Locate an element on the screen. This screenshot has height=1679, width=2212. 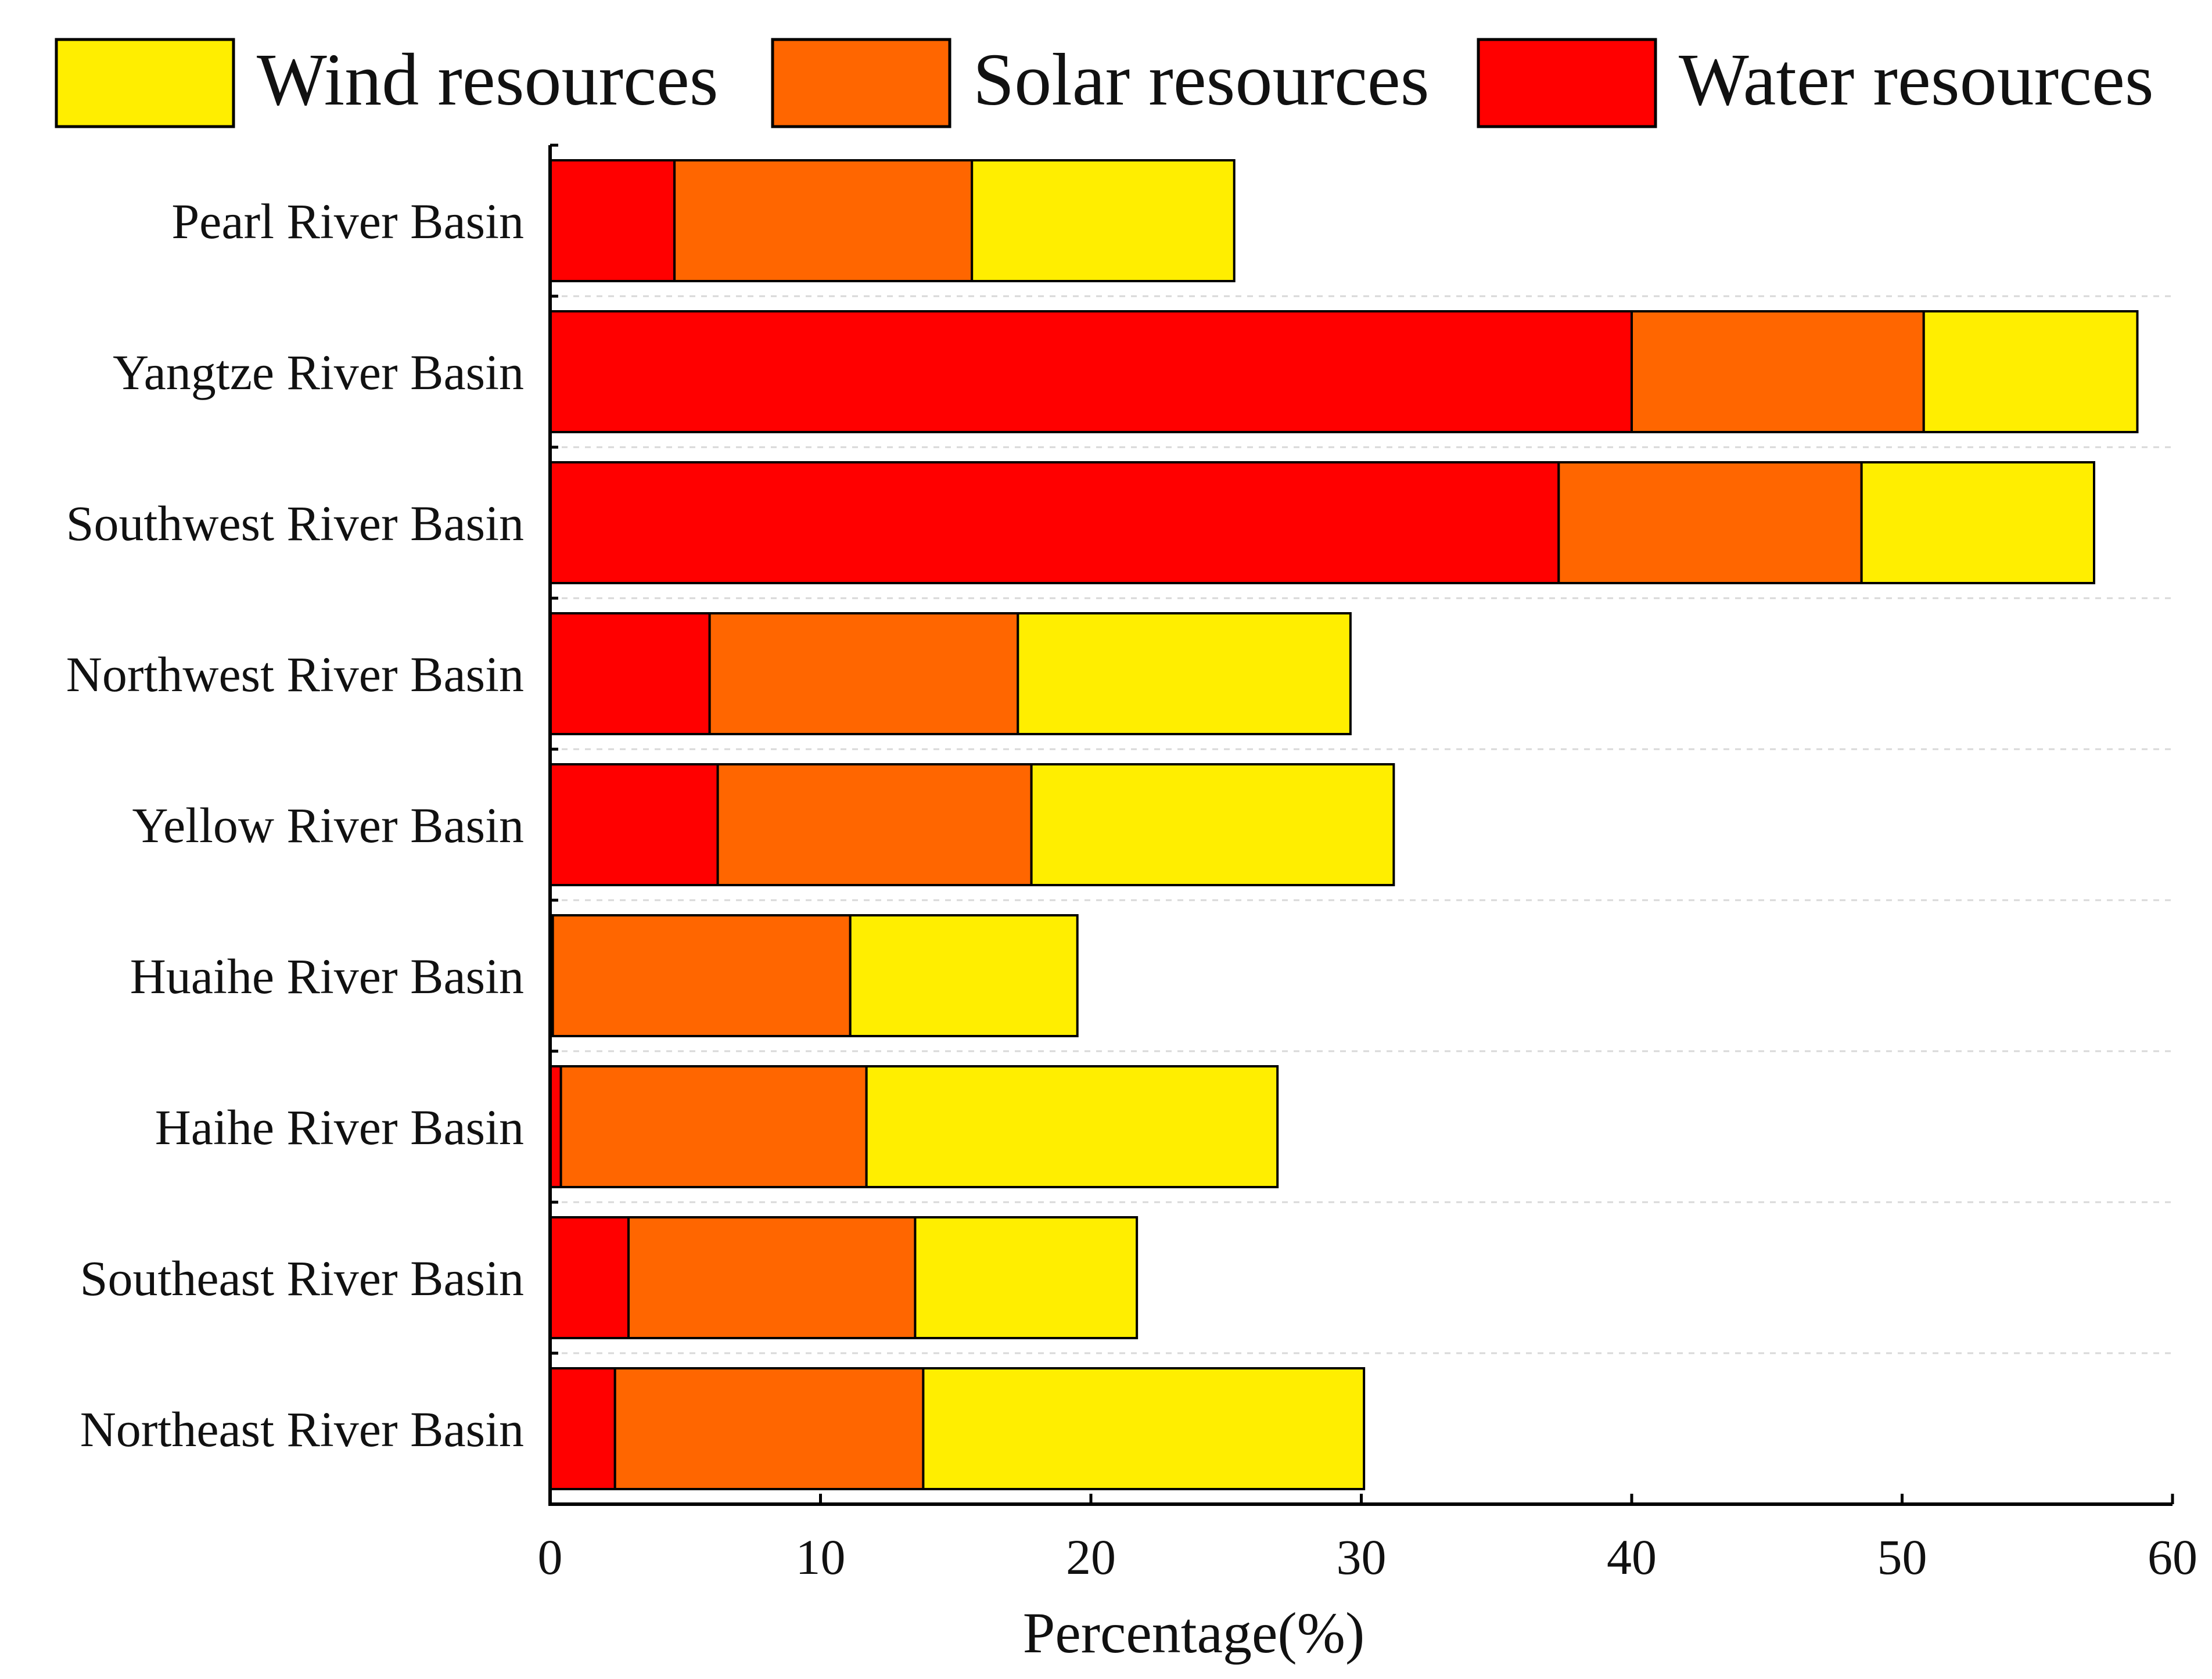
y-tick-label: Southeast River Basin is located at coordinates (302, 1278).